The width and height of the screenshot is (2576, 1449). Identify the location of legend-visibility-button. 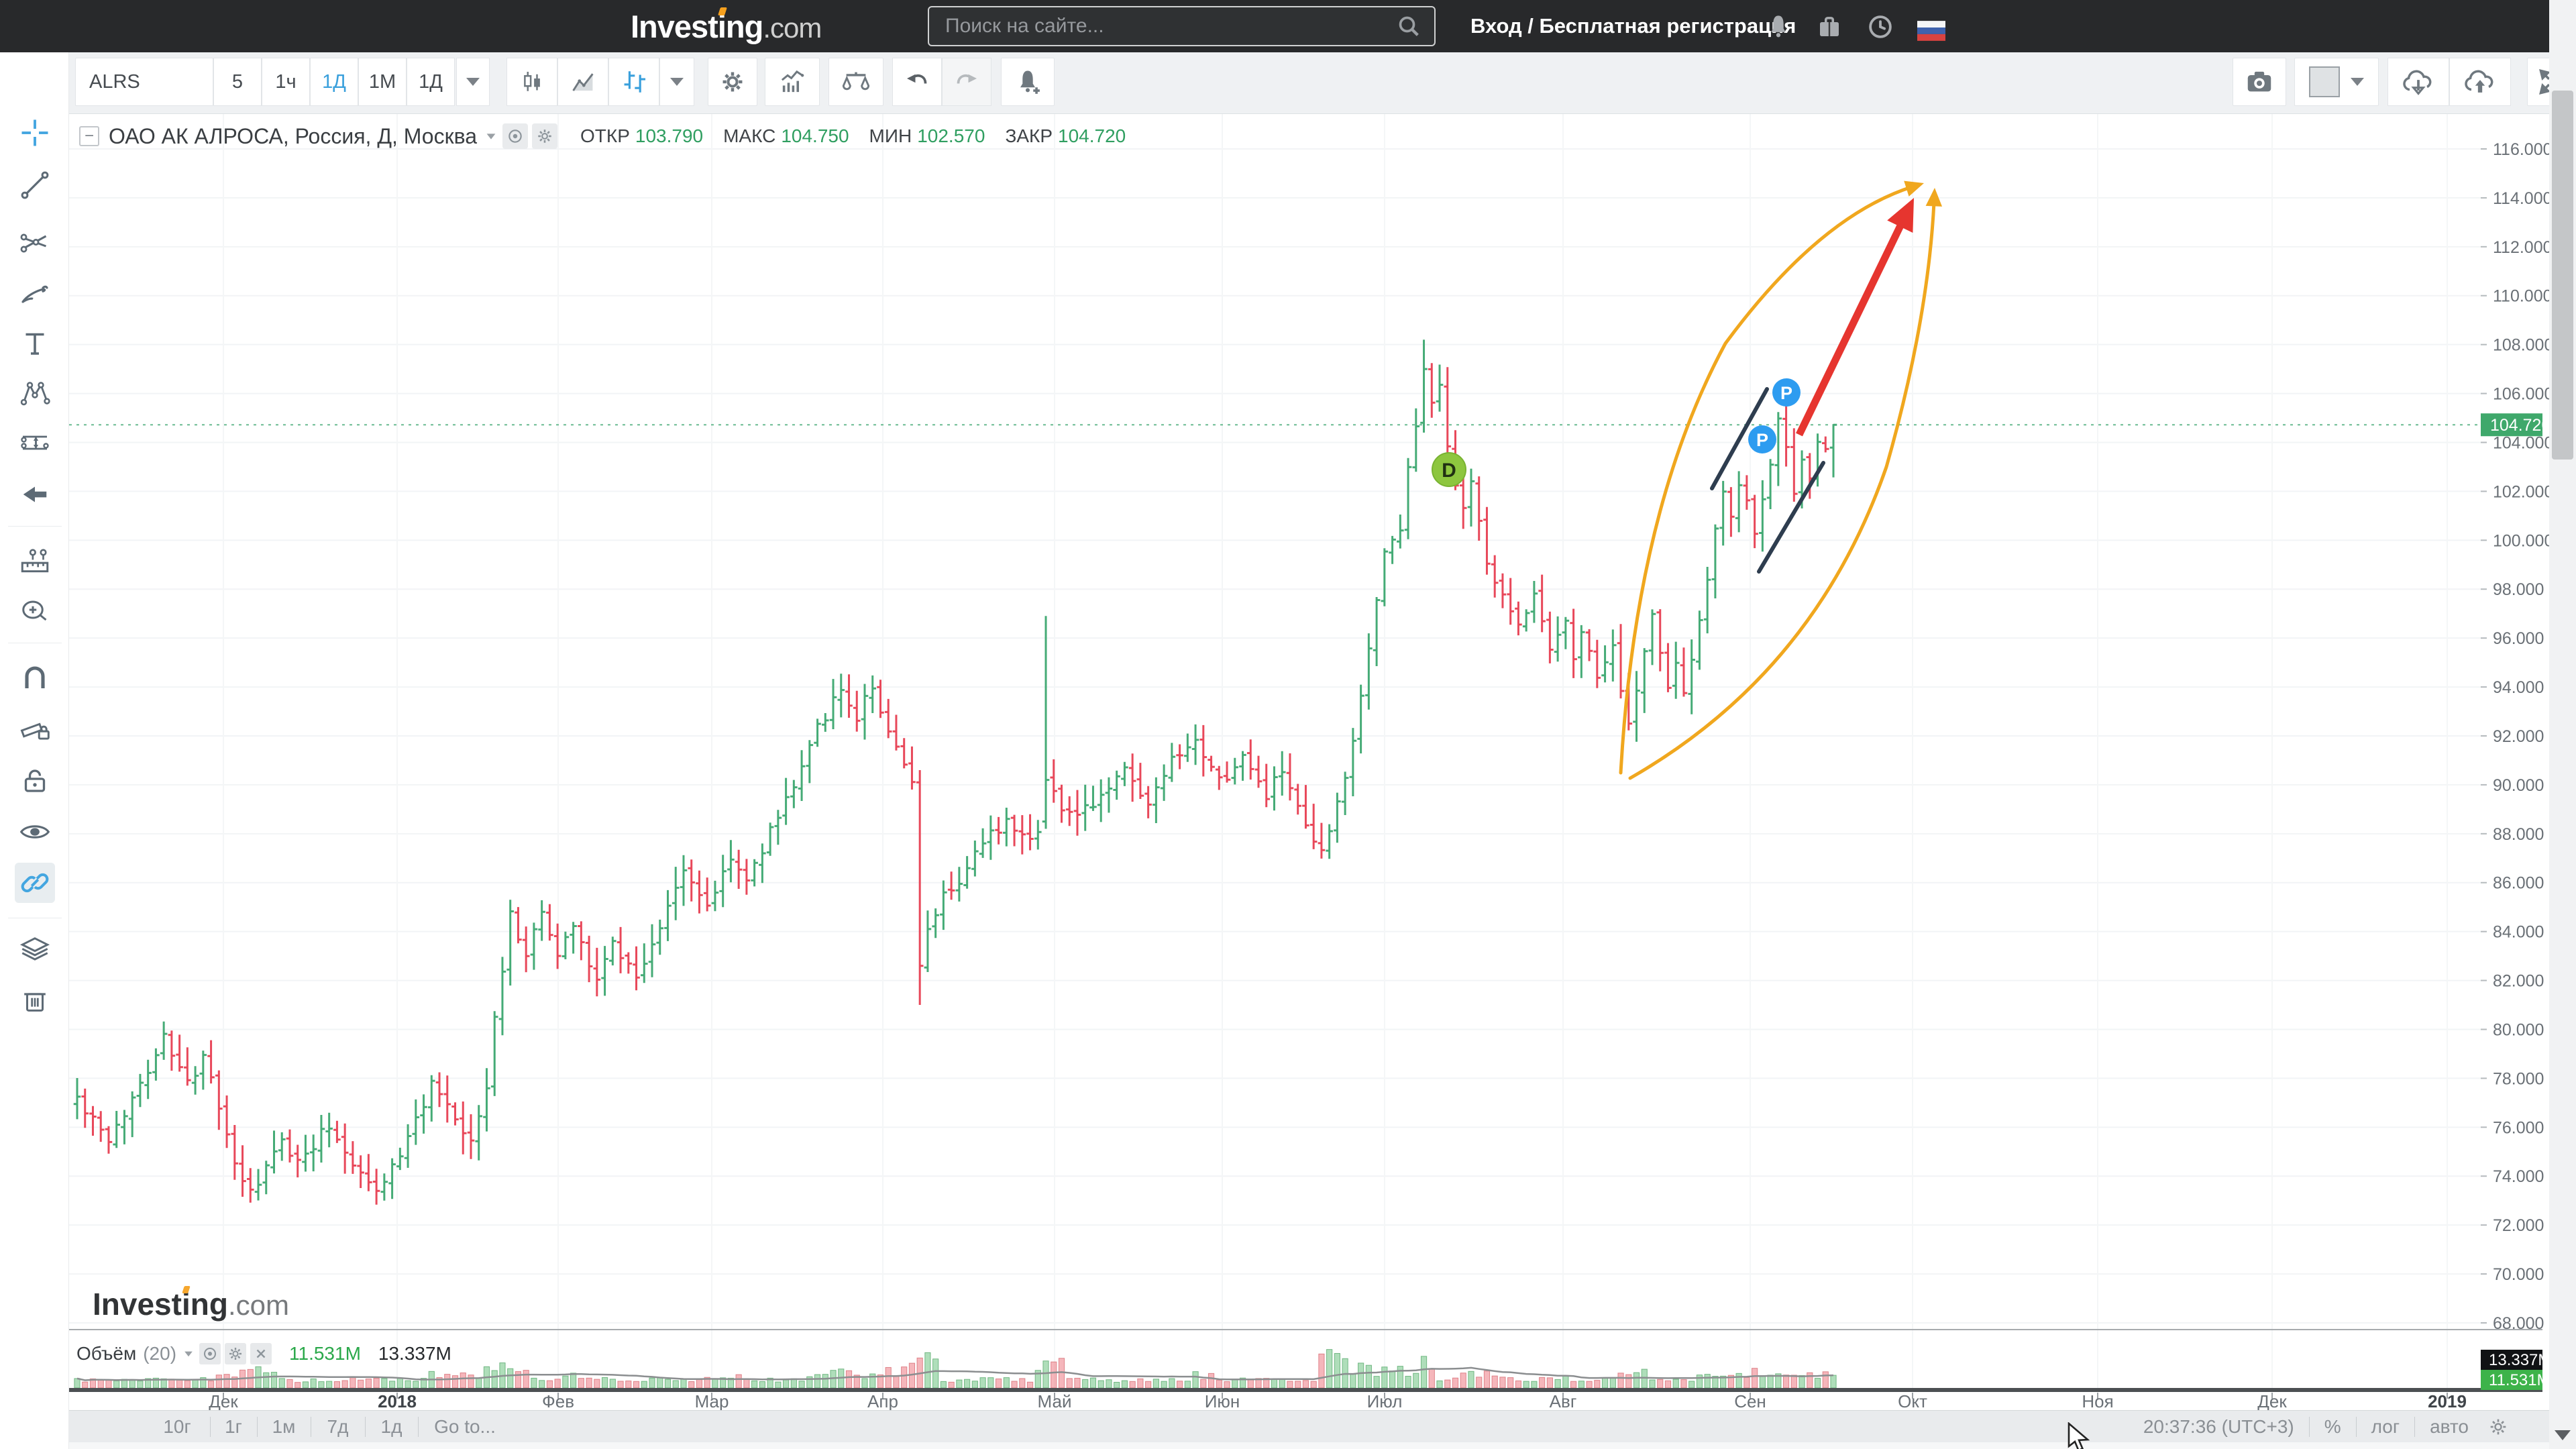
(515, 136).